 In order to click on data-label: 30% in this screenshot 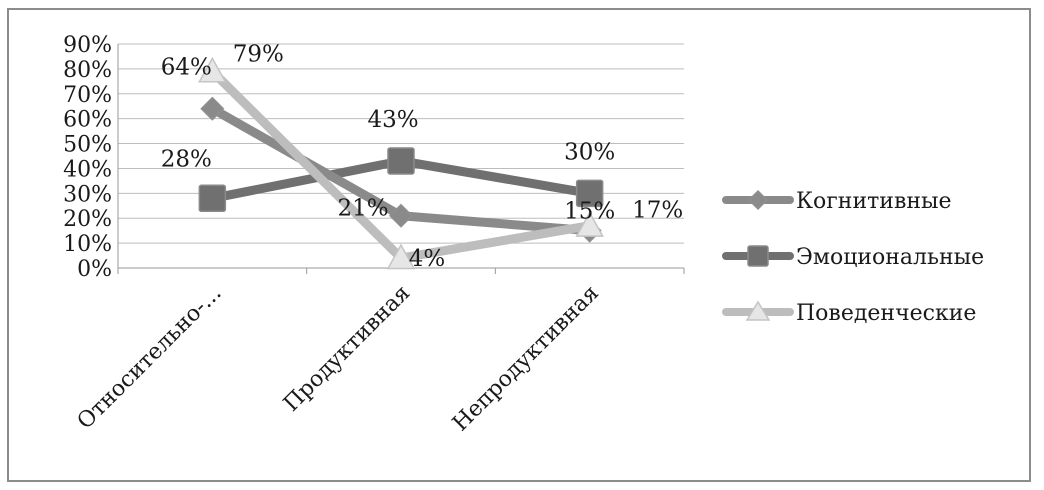, I will do `click(589, 152)`.